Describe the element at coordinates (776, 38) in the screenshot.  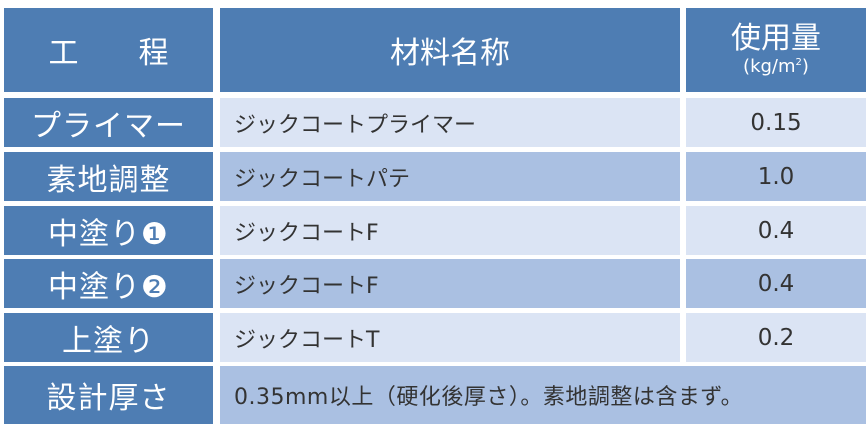
I see `header-usage-label: 使用量` at that location.